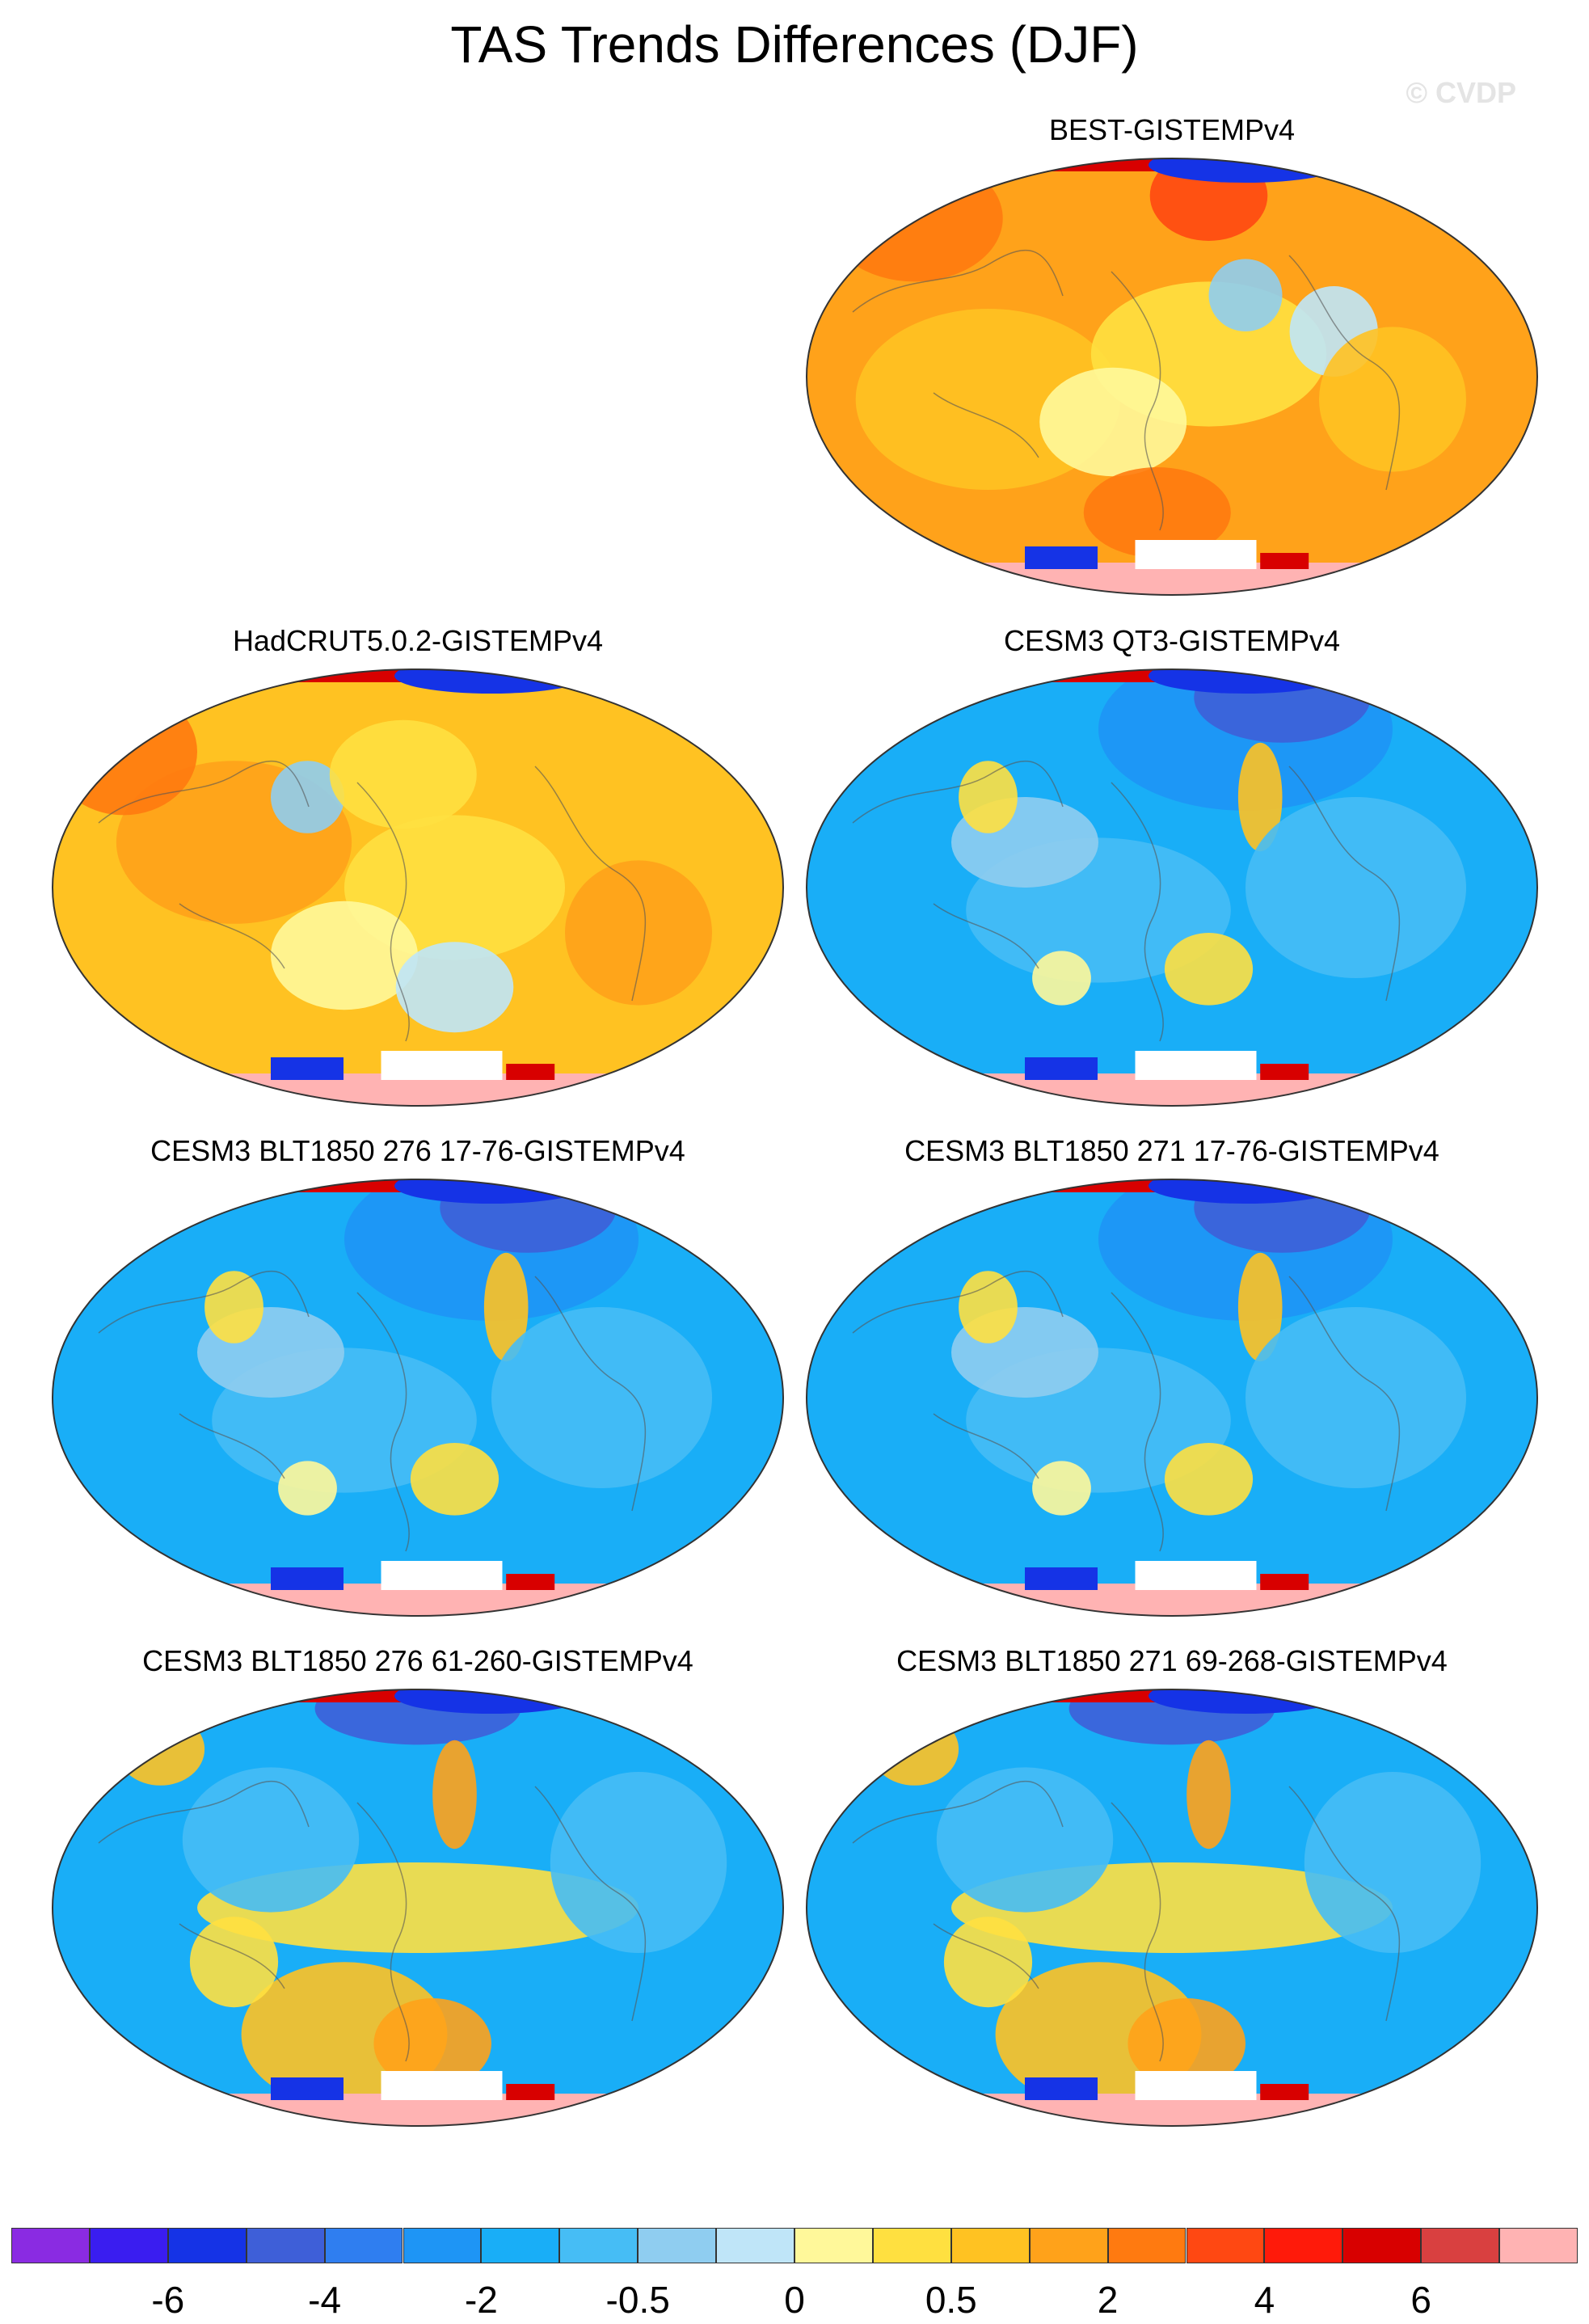 This screenshot has width=1589, height=2324. I want to click on panel-title: BEST-GISTEMPv4, so click(1172, 129).